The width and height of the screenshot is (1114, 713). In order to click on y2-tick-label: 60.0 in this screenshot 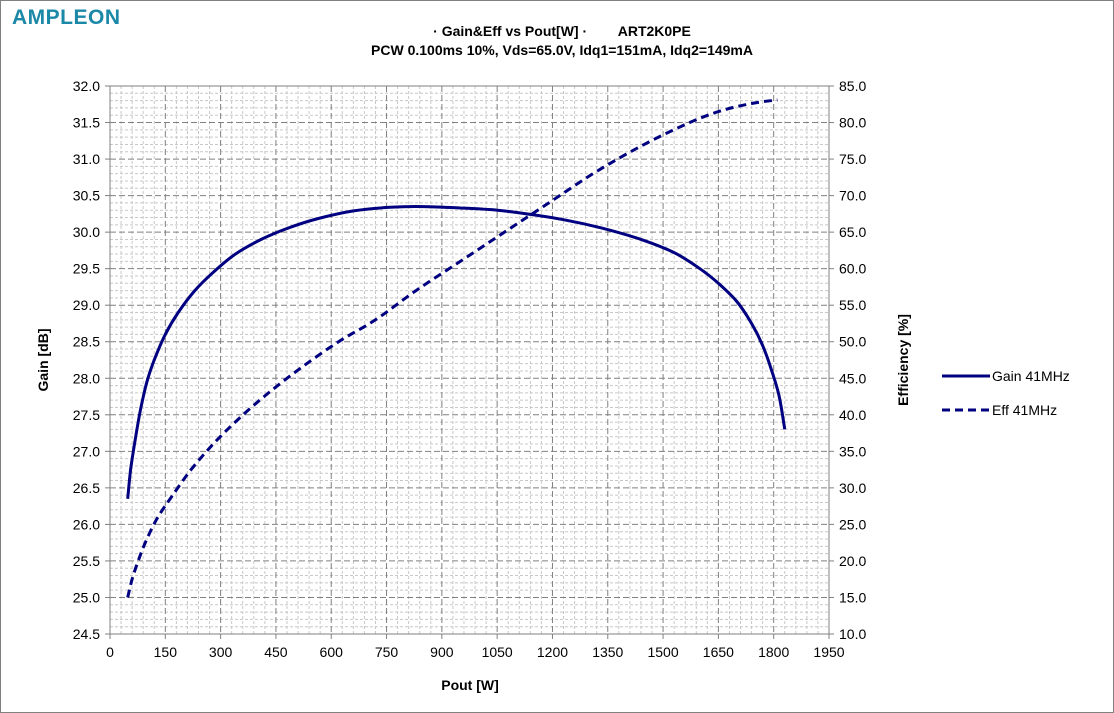, I will do `click(852, 269)`.